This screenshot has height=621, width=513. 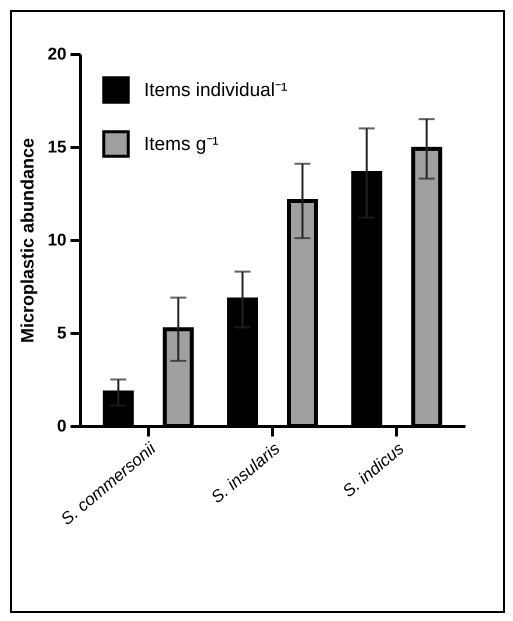 I want to click on legend-label: Items g⁻¹, so click(x=181, y=144).